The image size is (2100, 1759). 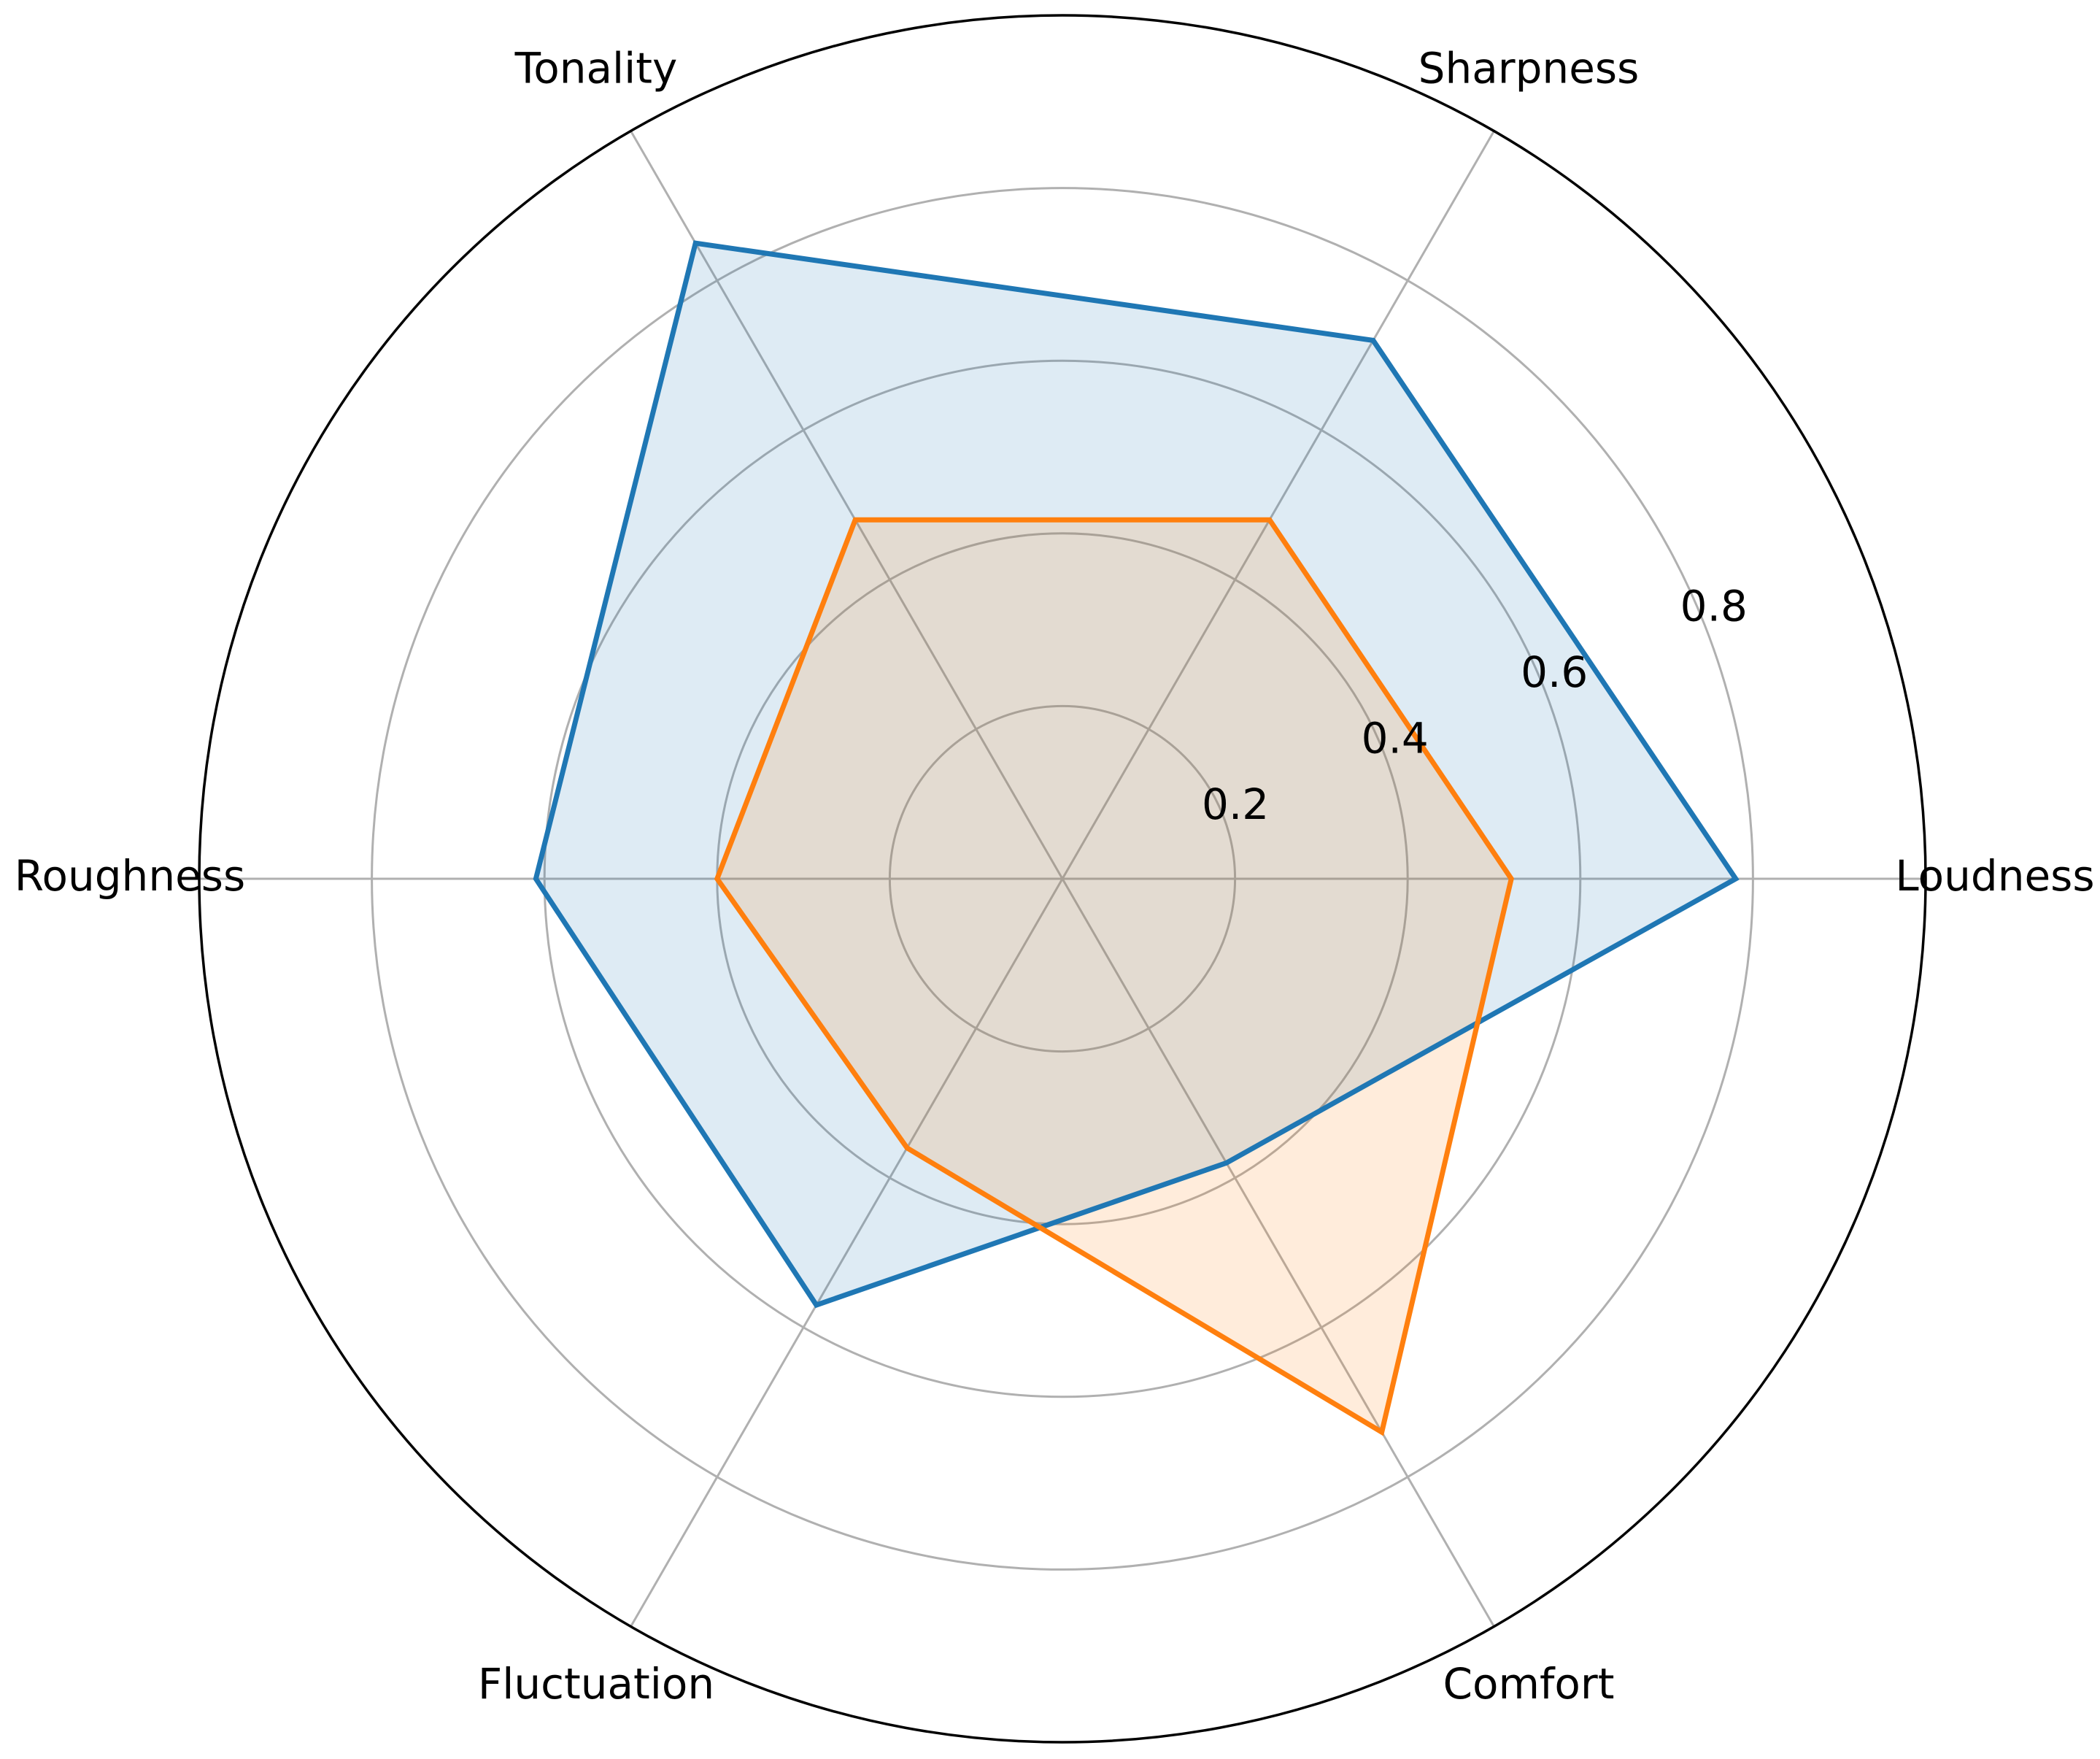 What do you see at coordinates (596, 68) in the screenshot?
I see `axis-label-tonality: Tonality` at bounding box center [596, 68].